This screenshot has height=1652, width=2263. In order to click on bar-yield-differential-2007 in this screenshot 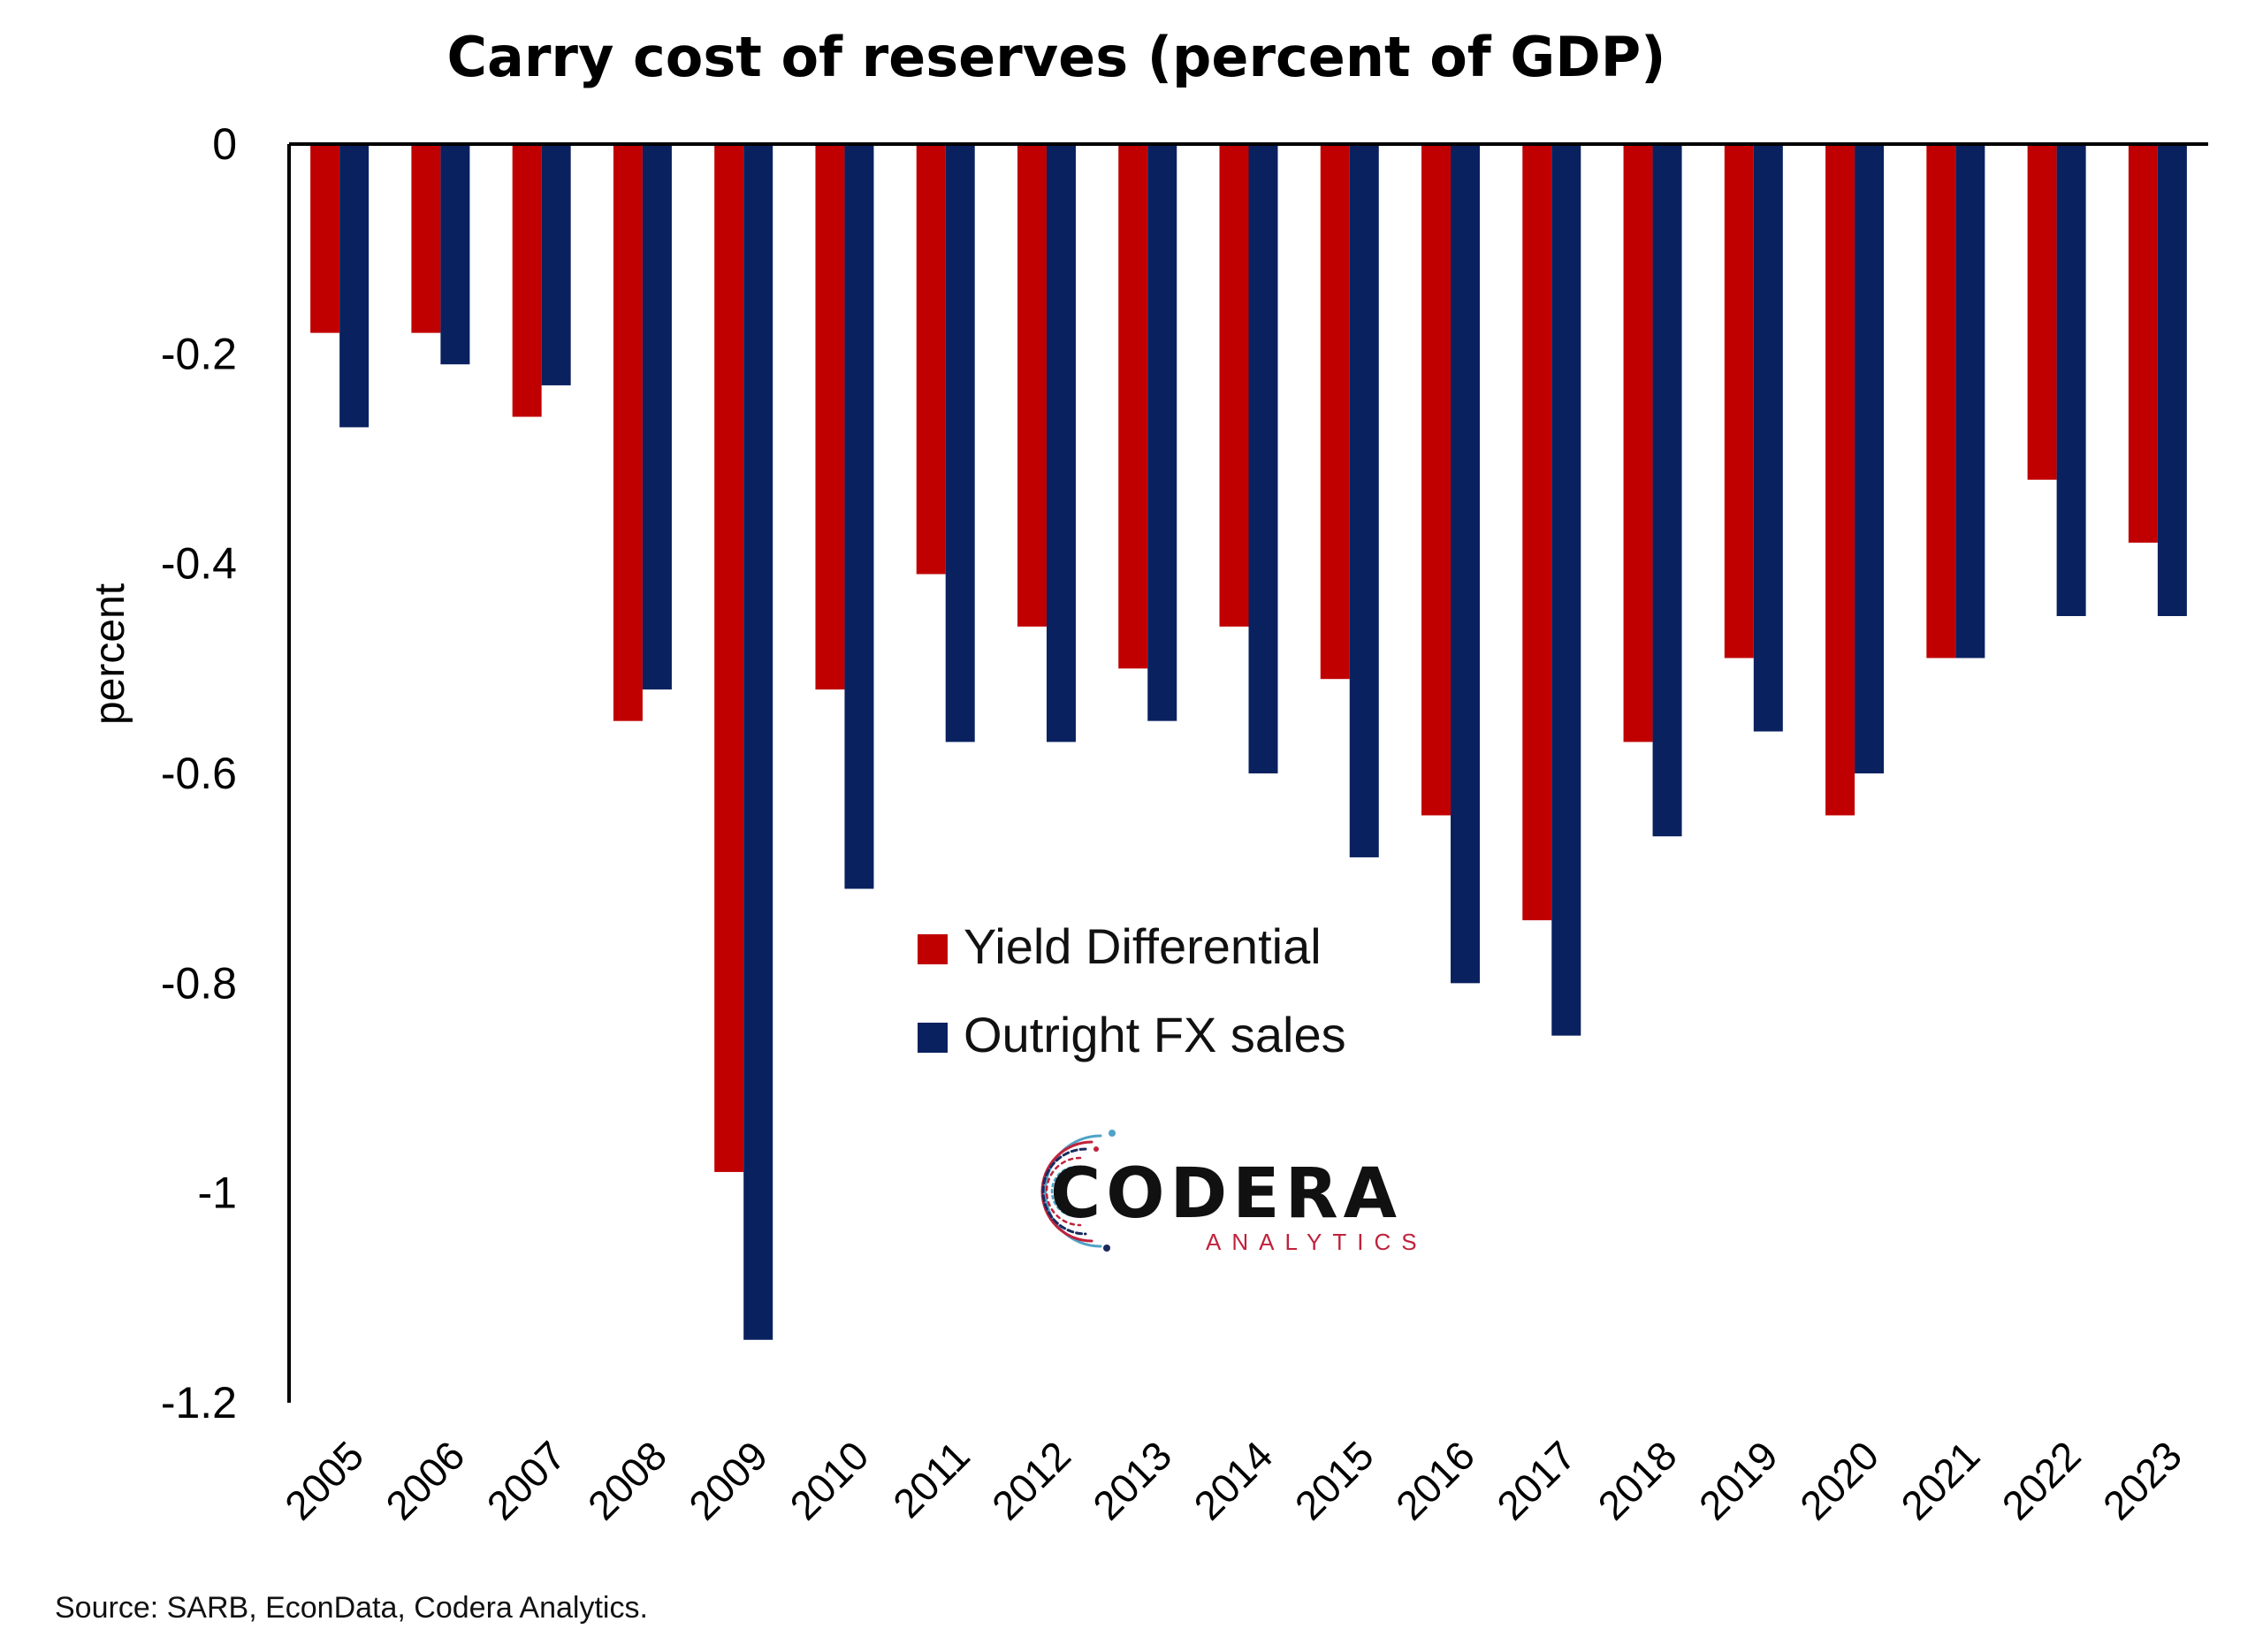, I will do `click(527, 280)`.